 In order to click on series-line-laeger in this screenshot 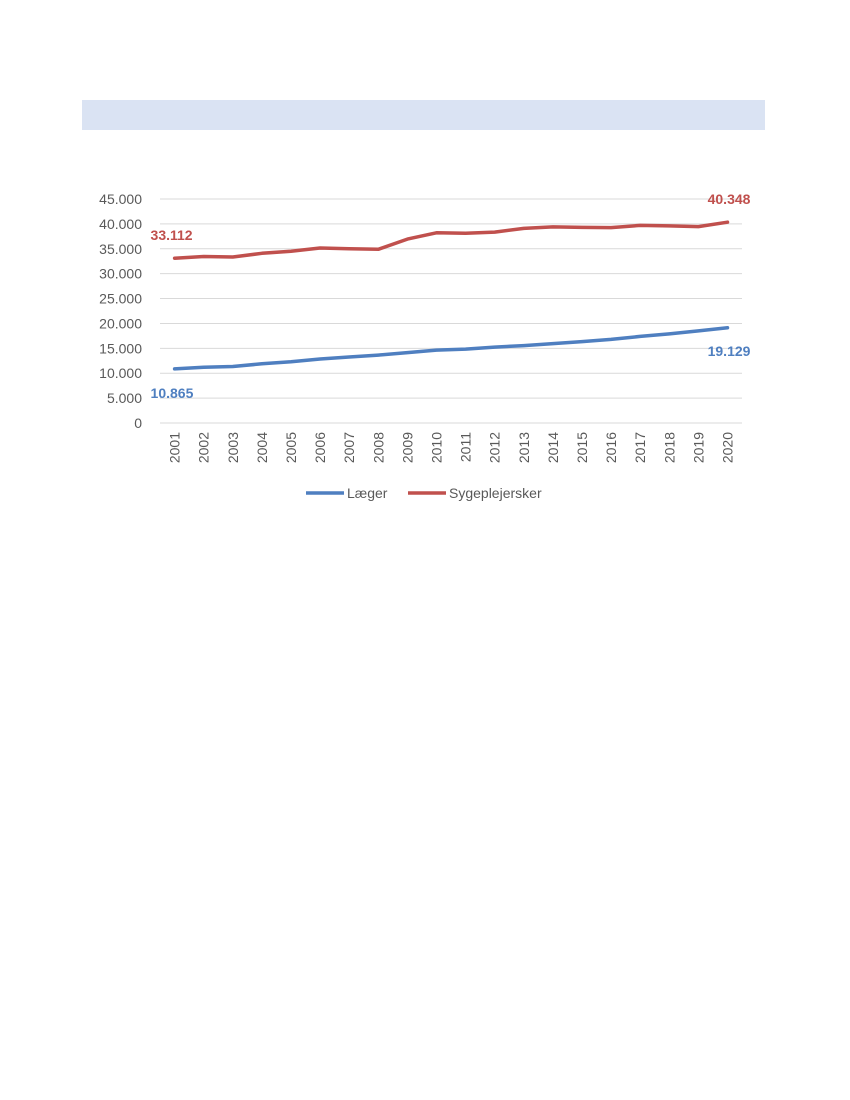, I will do `click(451, 348)`.